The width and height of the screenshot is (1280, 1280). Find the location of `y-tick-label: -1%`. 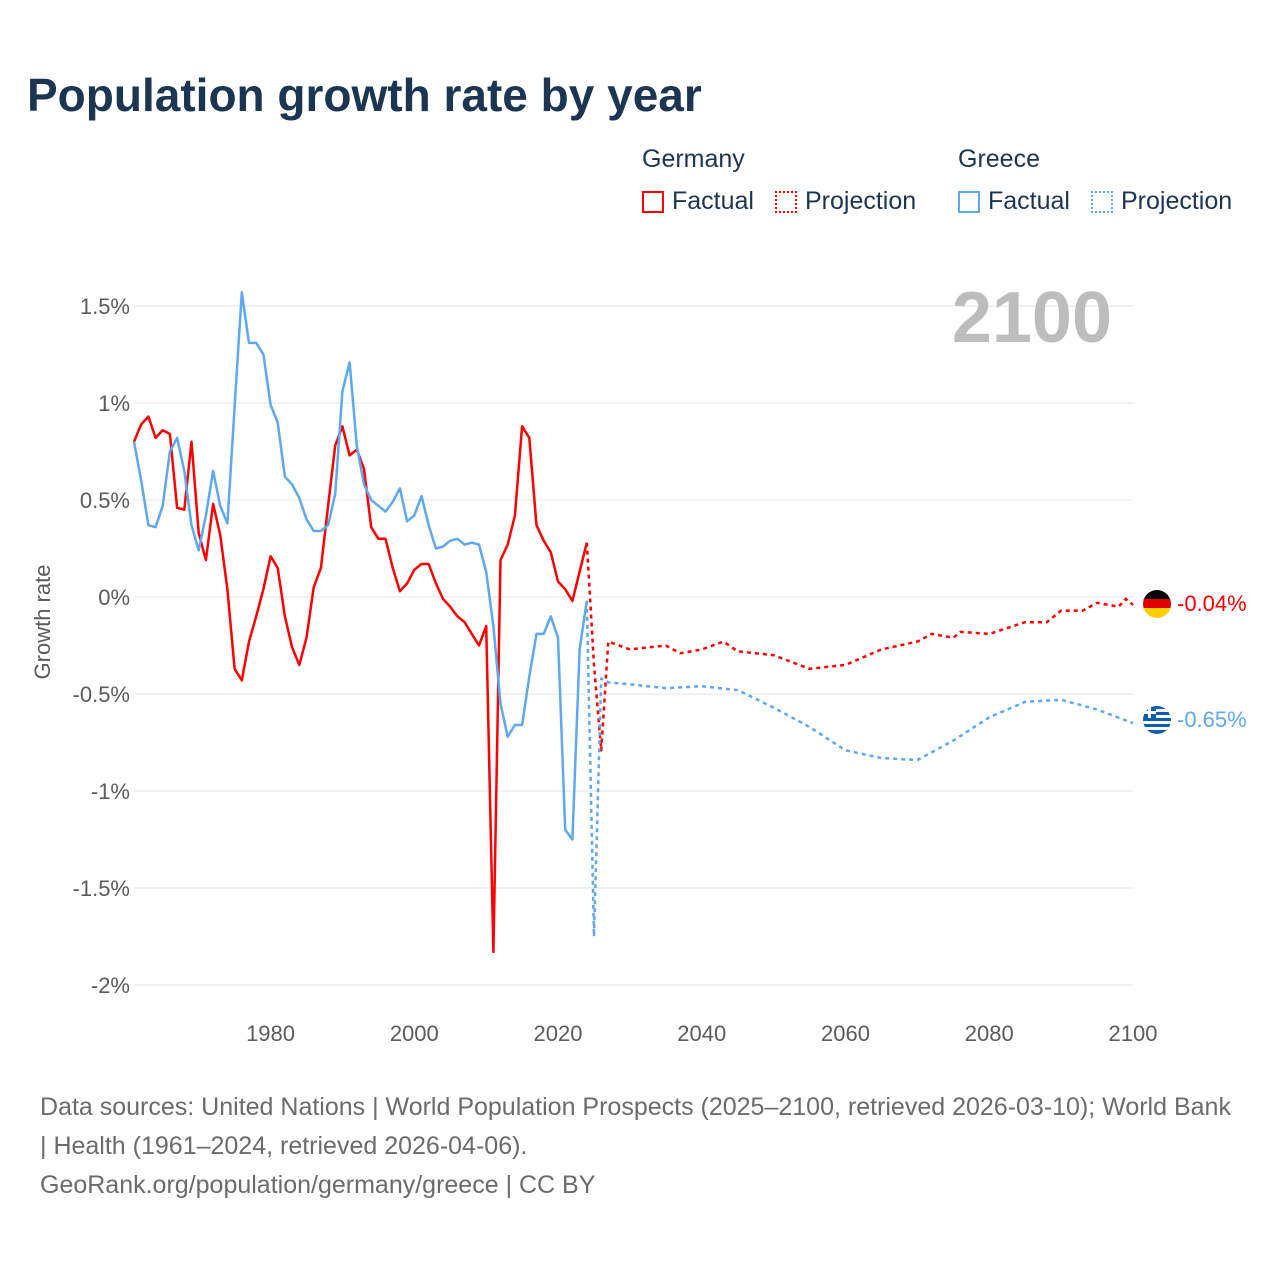

y-tick-label: -1% is located at coordinates (110, 791).